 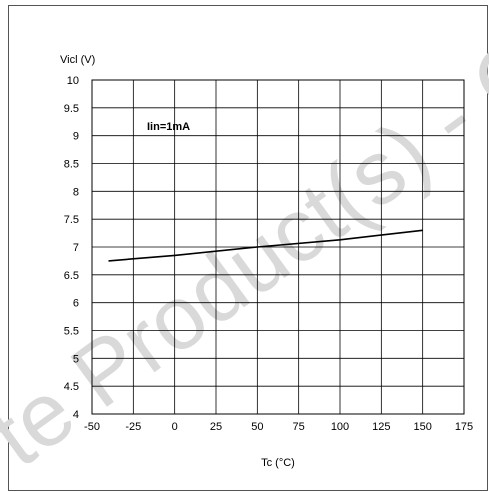 What do you see at coordinates (340, 427) in the screenshot?
I see `x-tick-label: 100` at bounding box center [340, 427].